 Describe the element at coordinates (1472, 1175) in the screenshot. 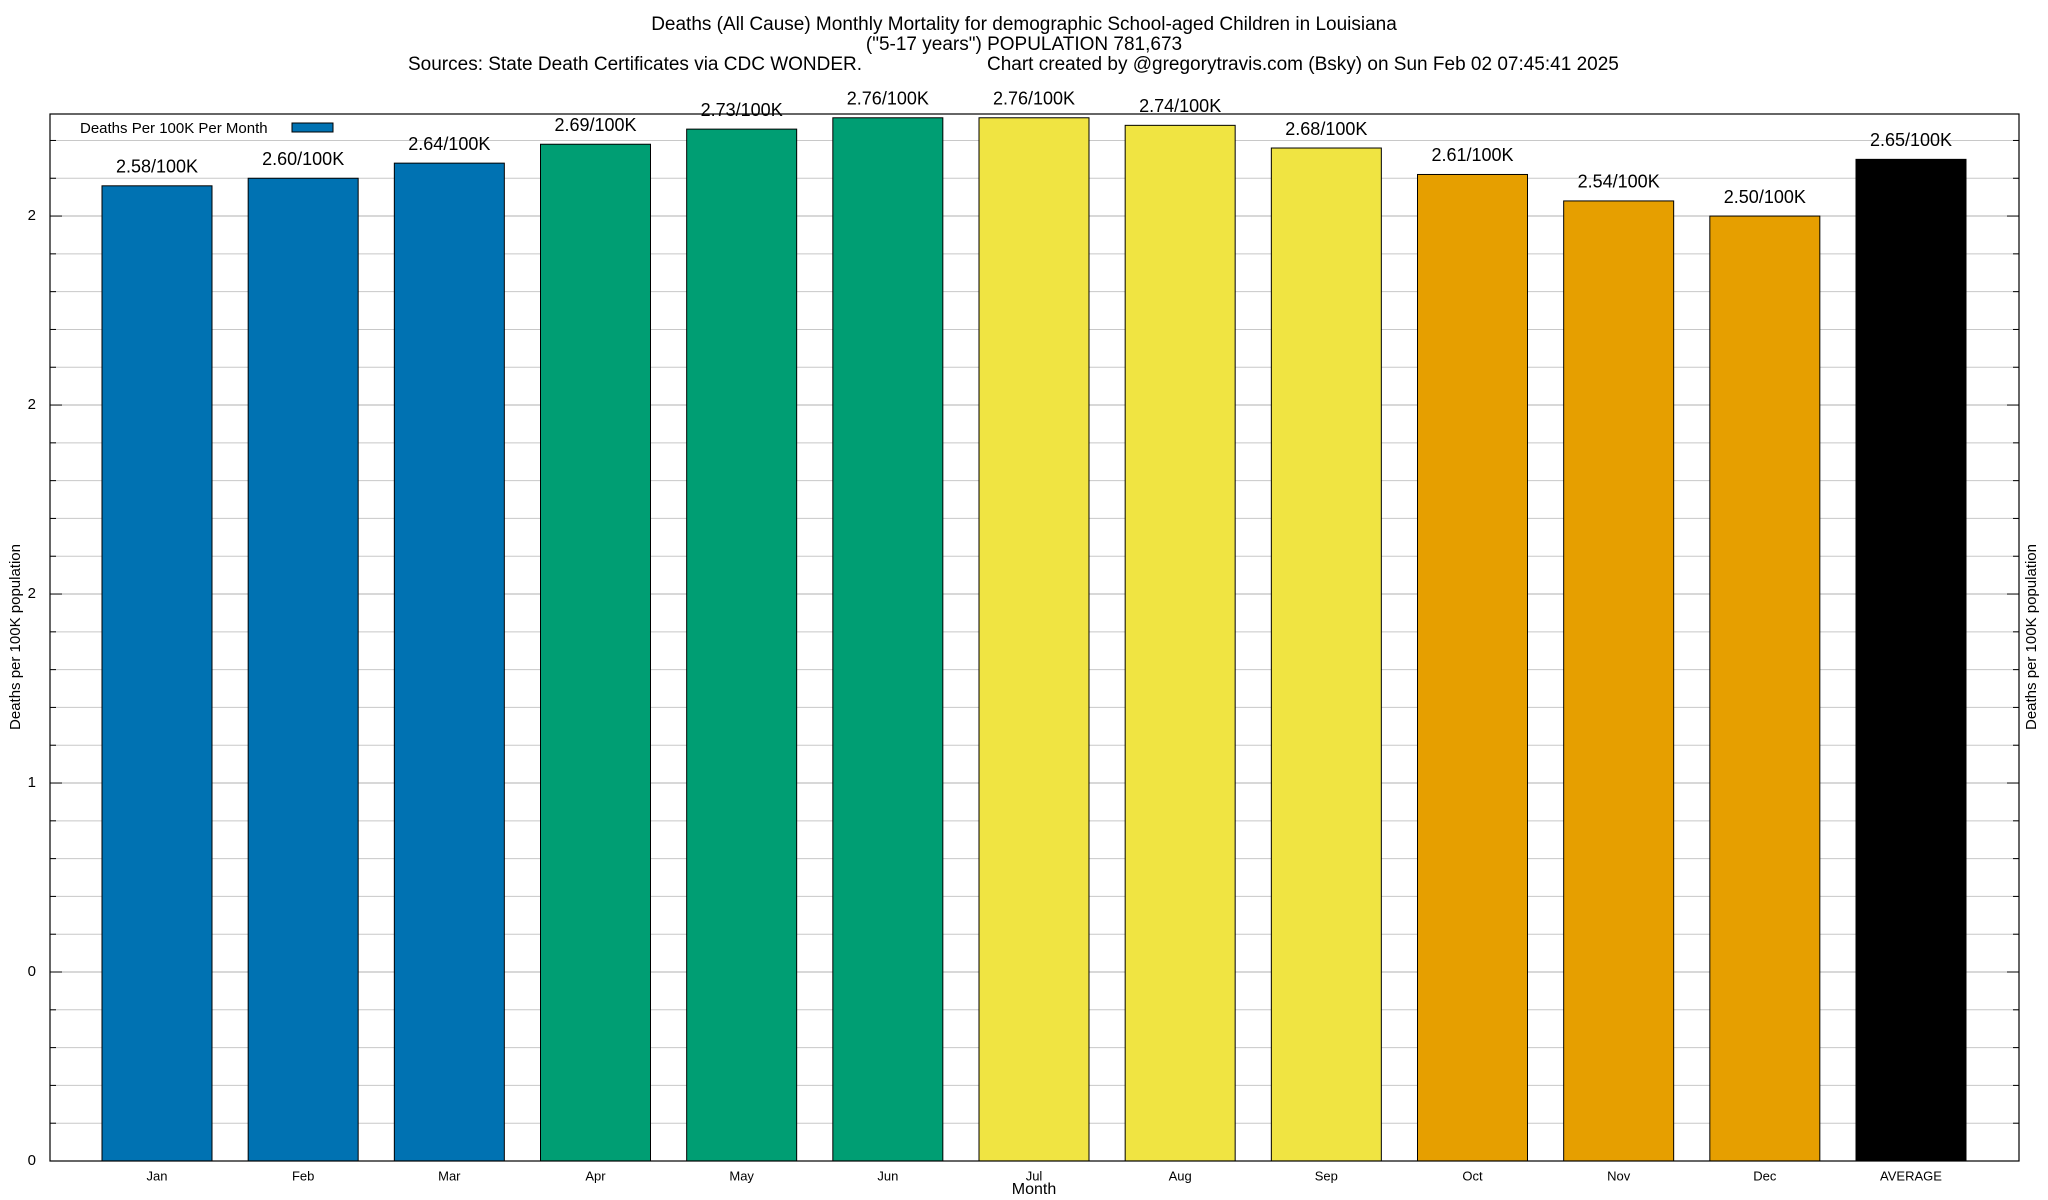

I see `x-tick-label: Oct` at that location.